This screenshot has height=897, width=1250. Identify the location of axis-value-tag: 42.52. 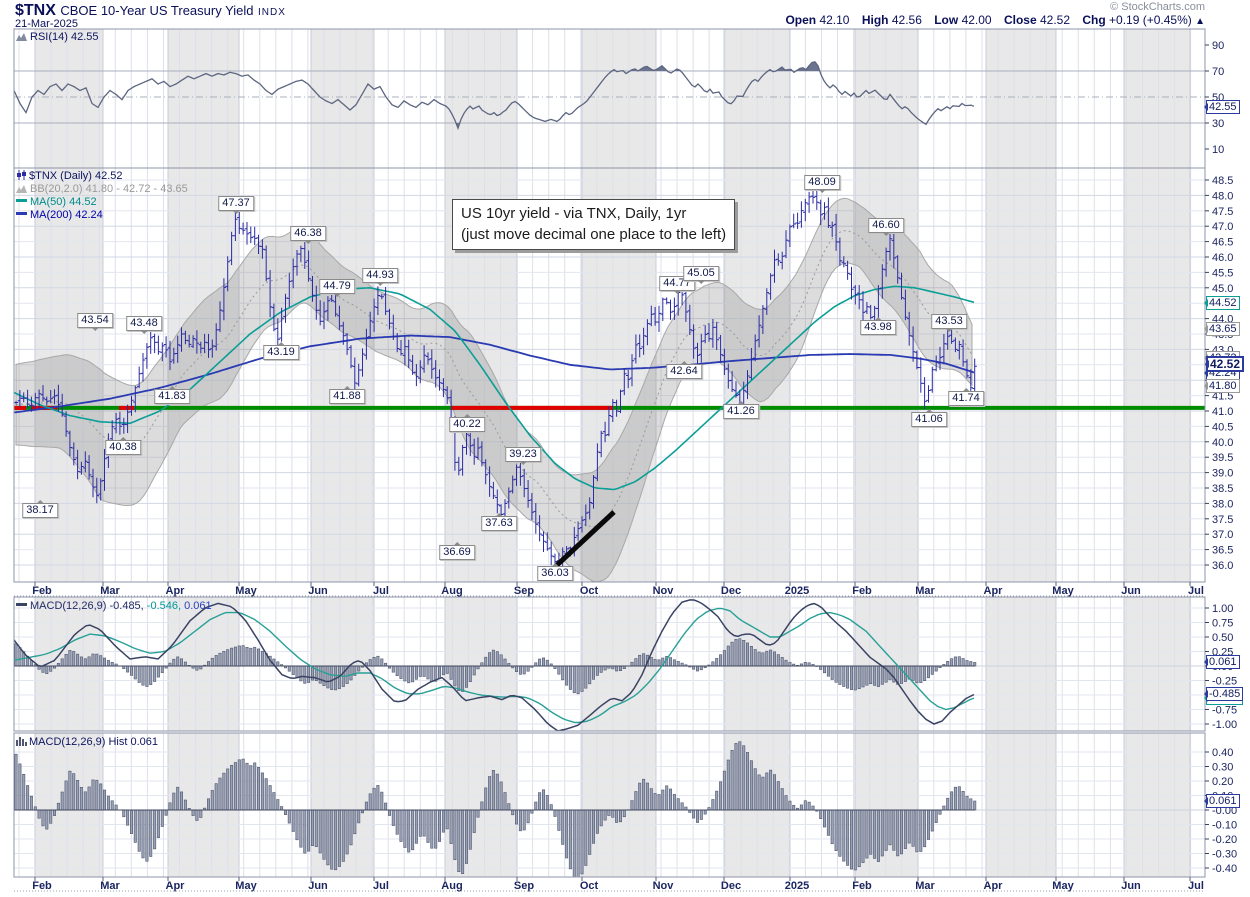
(1224, 364).